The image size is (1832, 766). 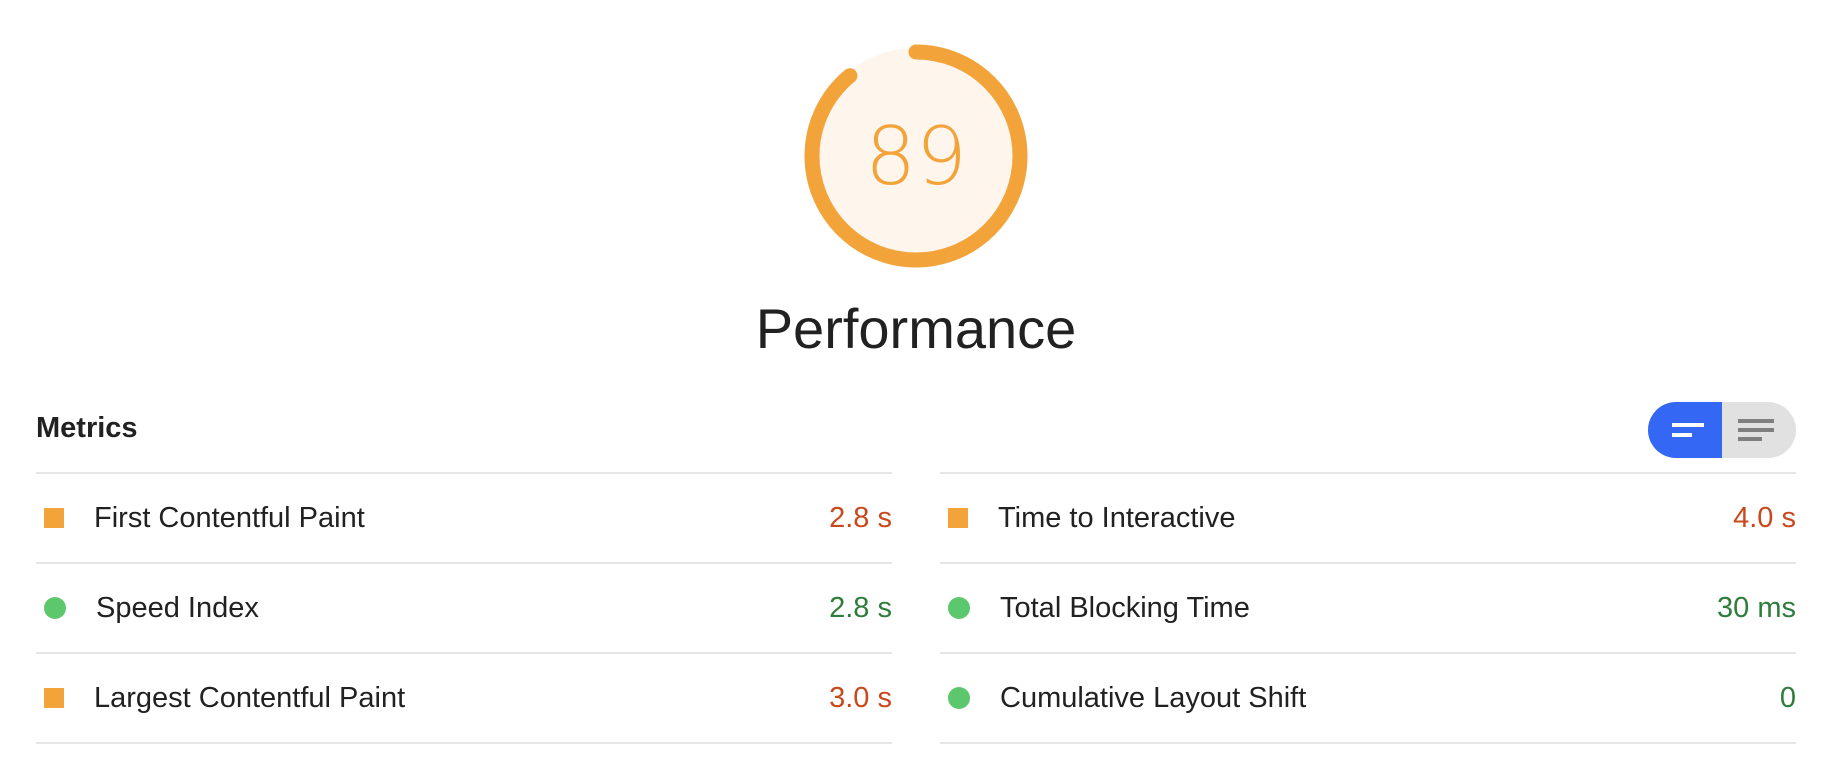 What do you see at coordinates (860, 697) in the screenshot?
I see `metric-value: 3.0 s` at bounding box center [860, 697].